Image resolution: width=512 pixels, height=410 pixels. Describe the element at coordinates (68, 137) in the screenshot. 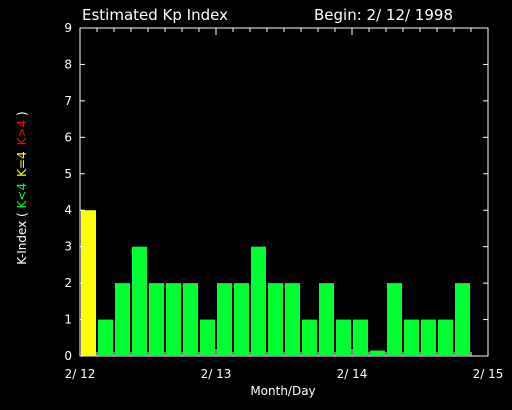

I see `y-tick-label-6: 6` at that location.